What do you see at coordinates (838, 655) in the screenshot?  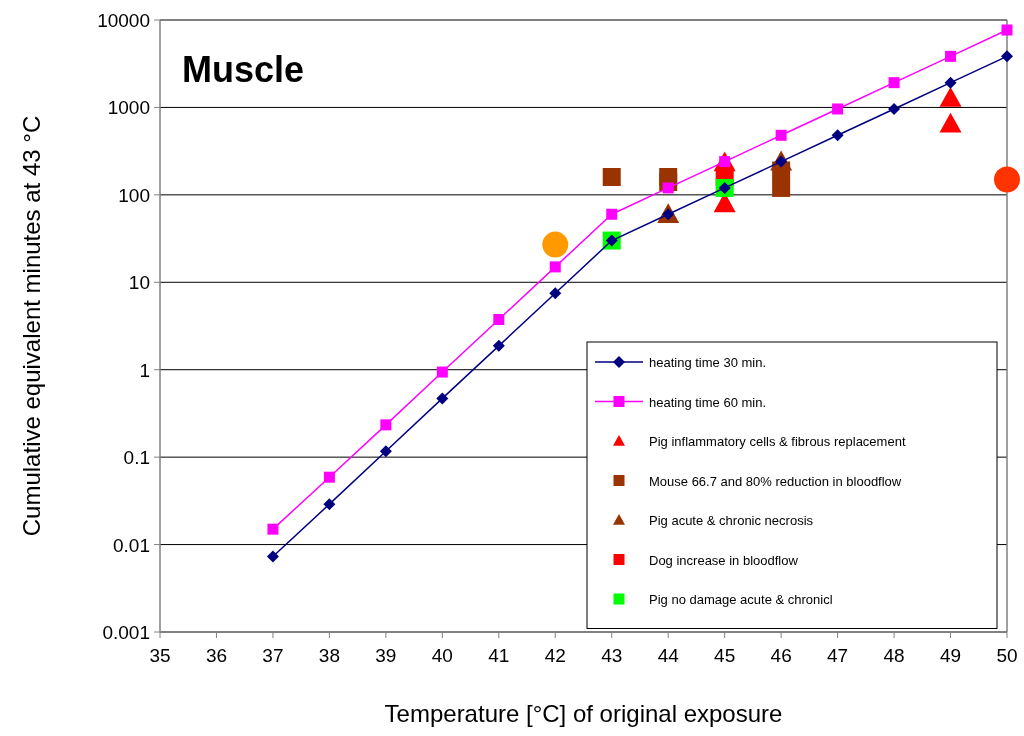 I see `x-tick-label: 47` at bounding box center [838, 655].